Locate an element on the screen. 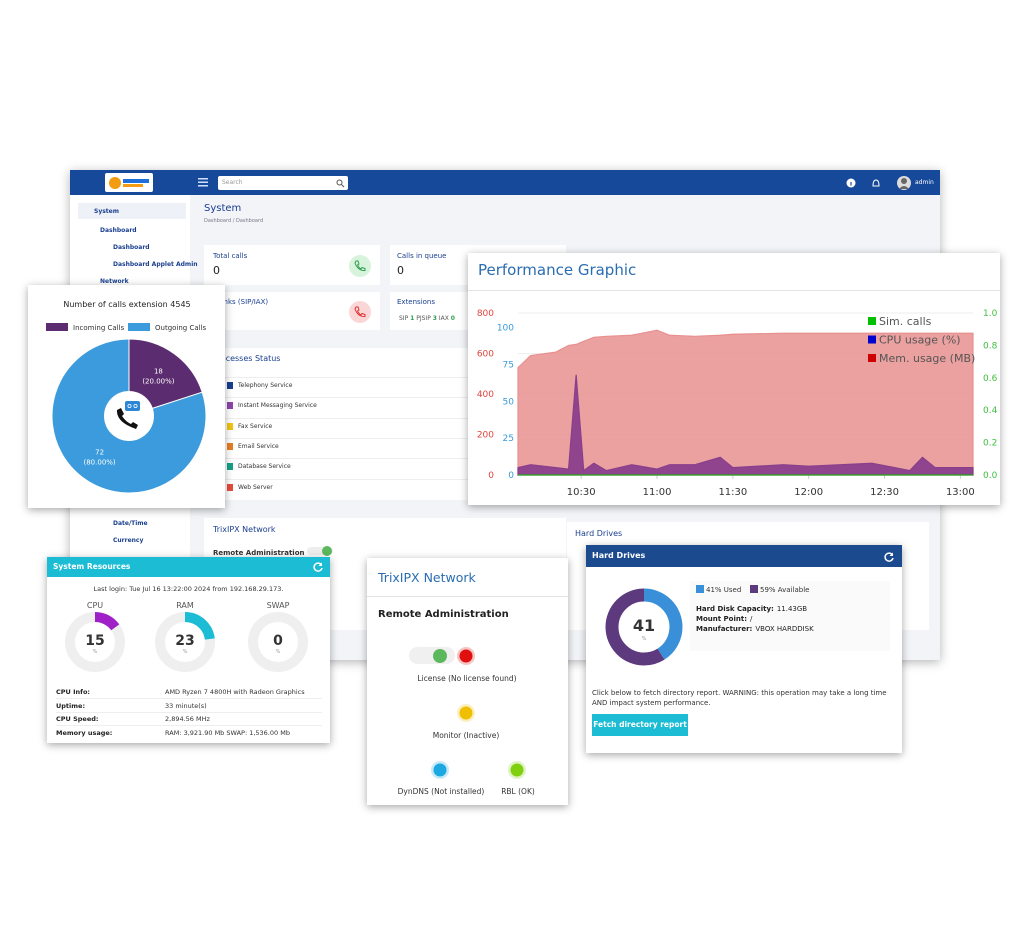 This screenshot has height=945, width=1024. menu-item: Currency is located at coordinates (128, 540).